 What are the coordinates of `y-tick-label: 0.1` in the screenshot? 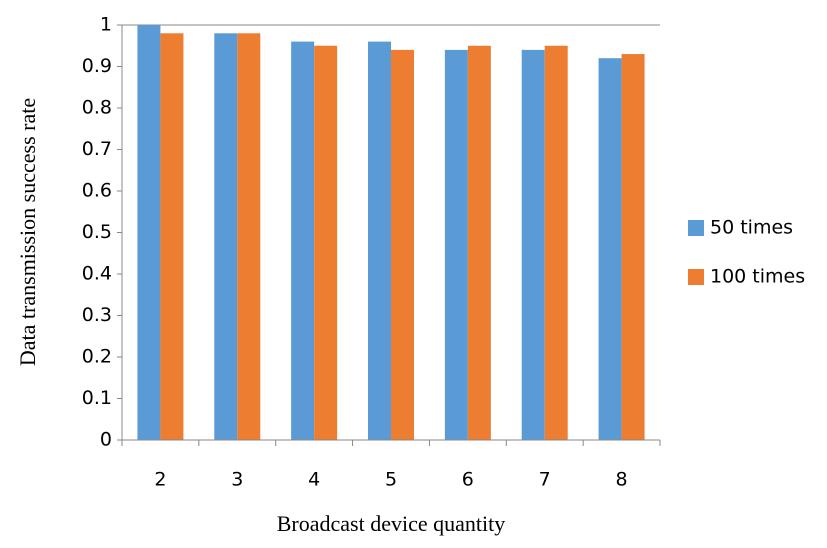 It's located at (97, 398).